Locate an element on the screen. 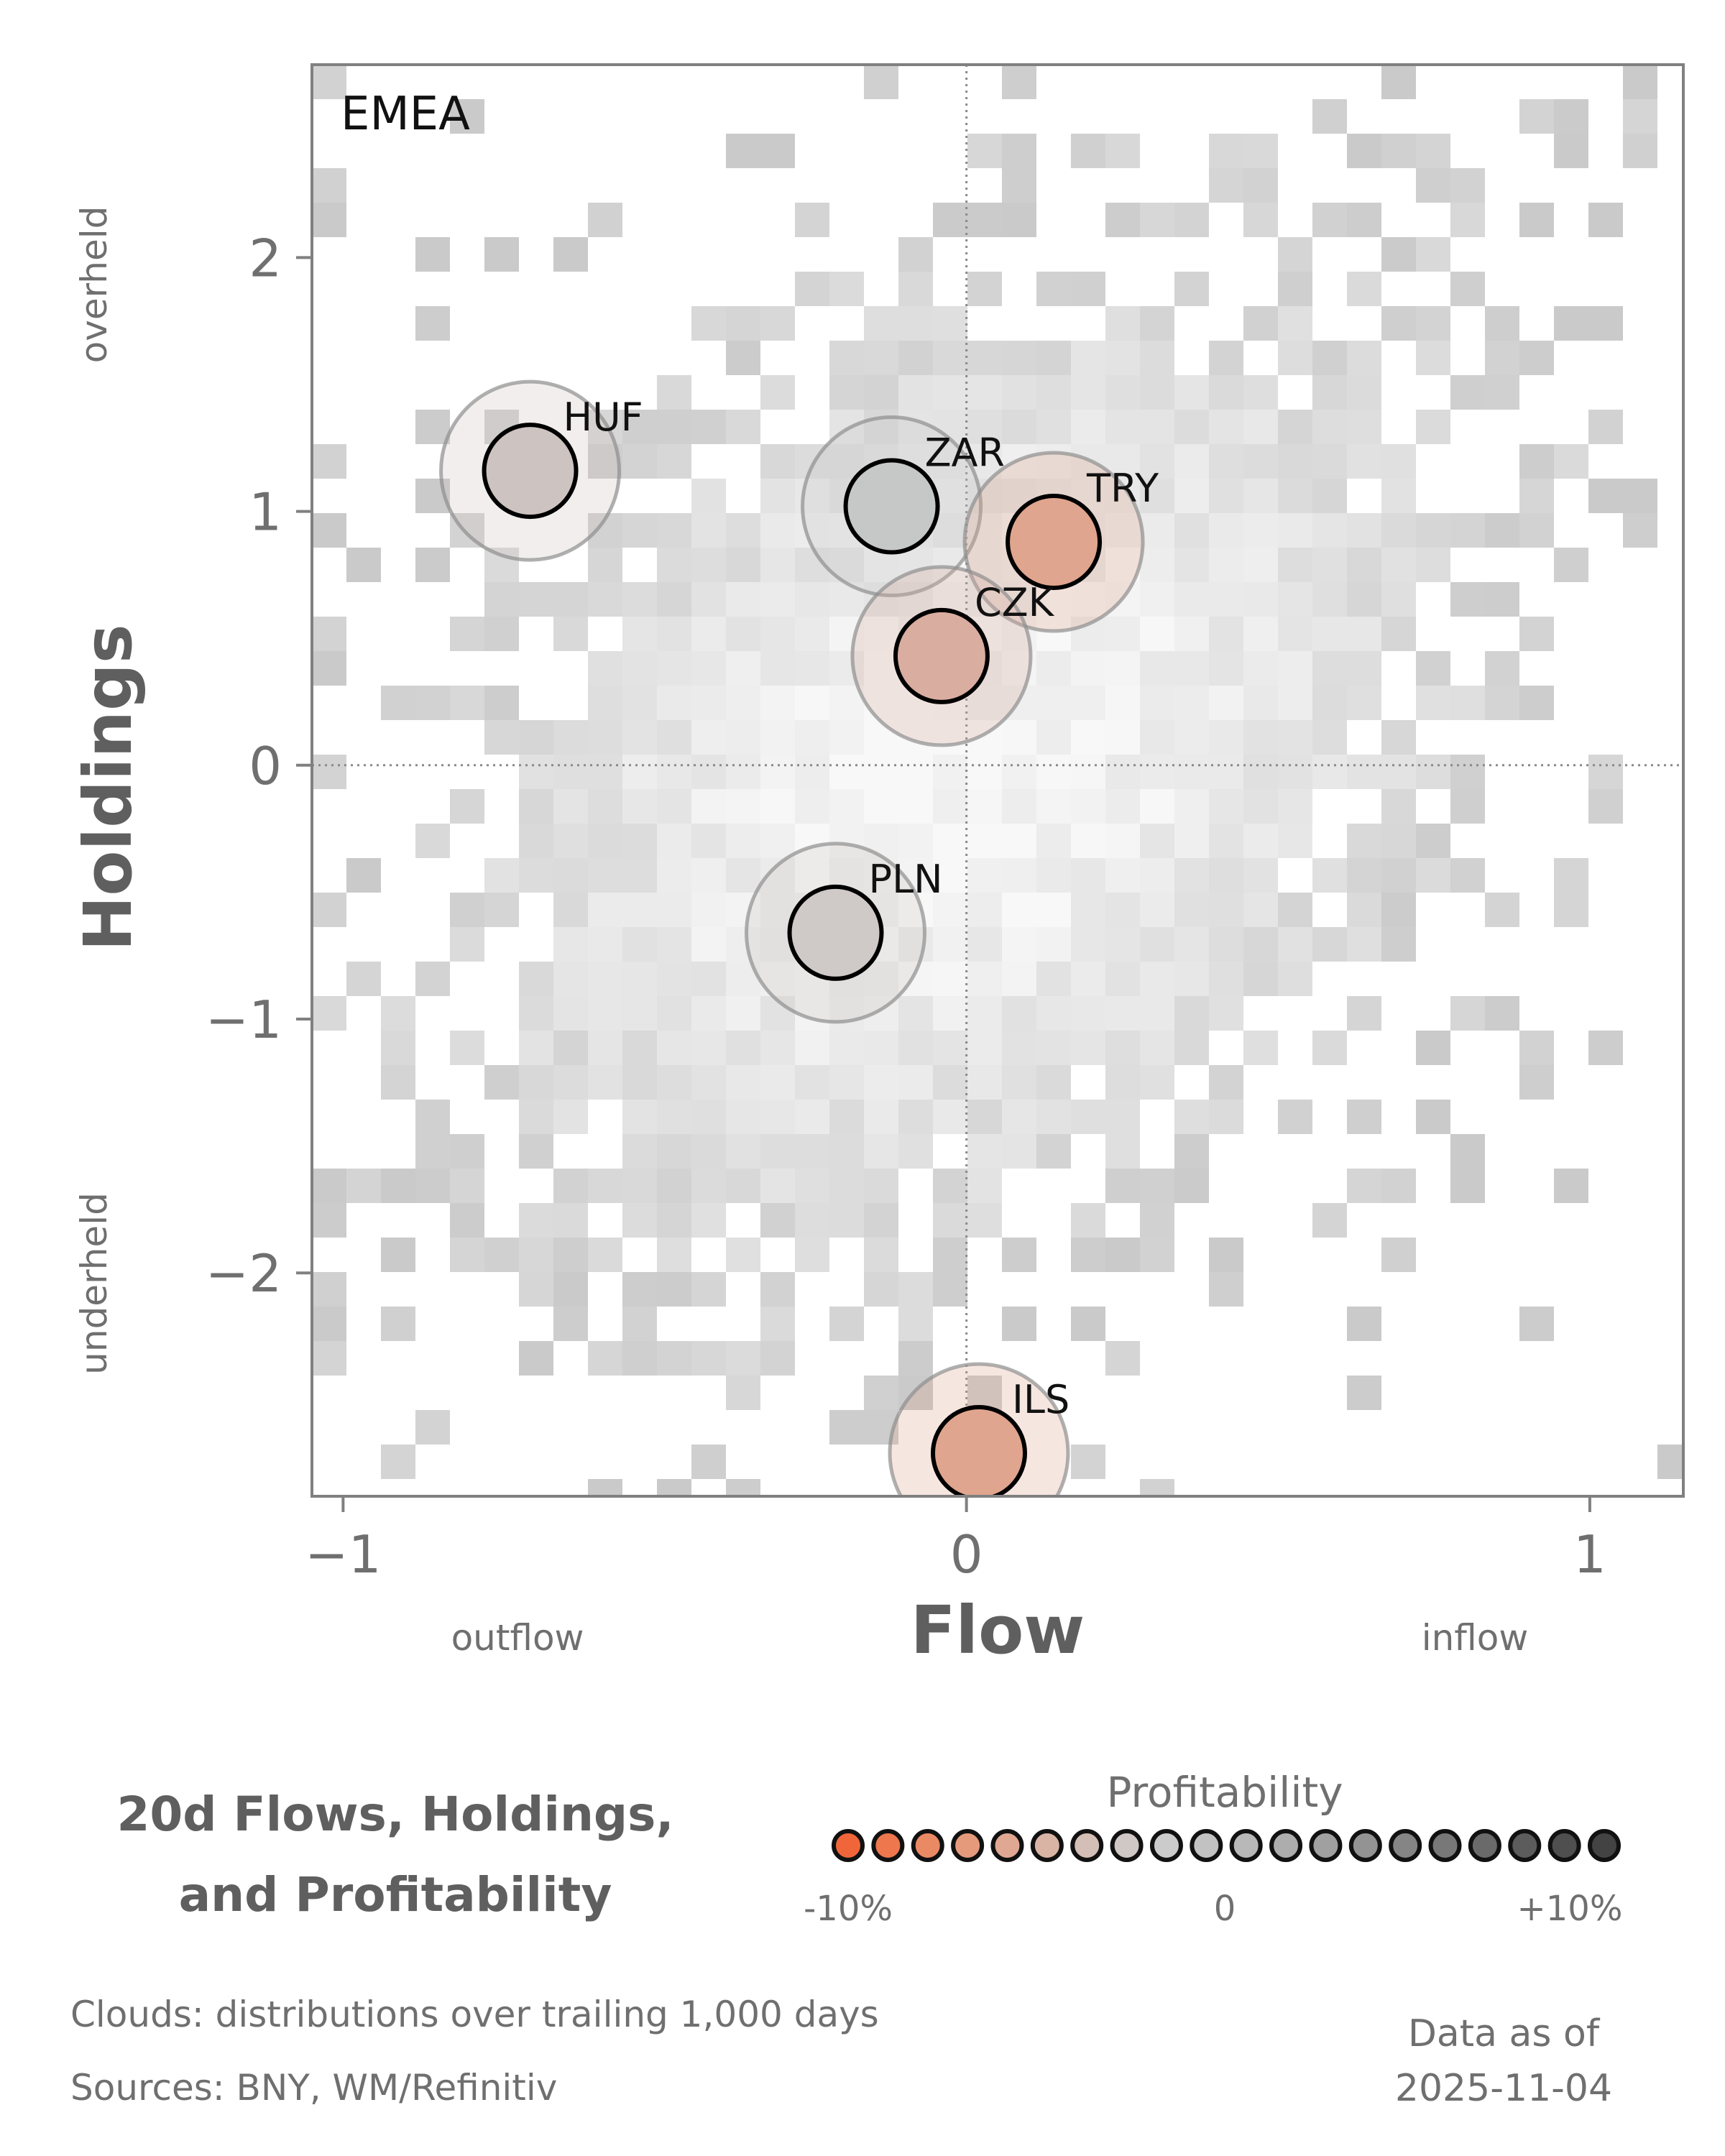 The width and height of the screenshot is (1725, 2156). point-marker is located at coordinates (1054, 542).